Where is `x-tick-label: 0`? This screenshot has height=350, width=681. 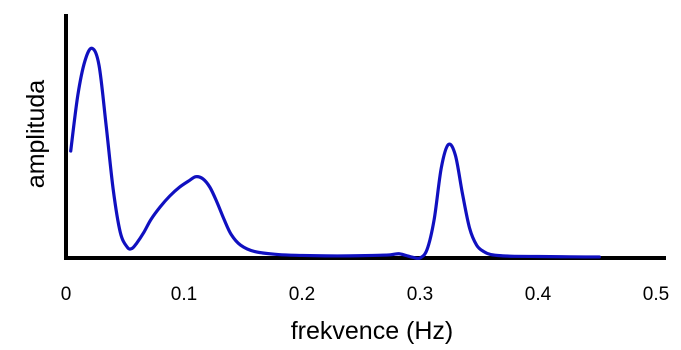
x-tick-label: 0 is located at coordinates (66, 294).